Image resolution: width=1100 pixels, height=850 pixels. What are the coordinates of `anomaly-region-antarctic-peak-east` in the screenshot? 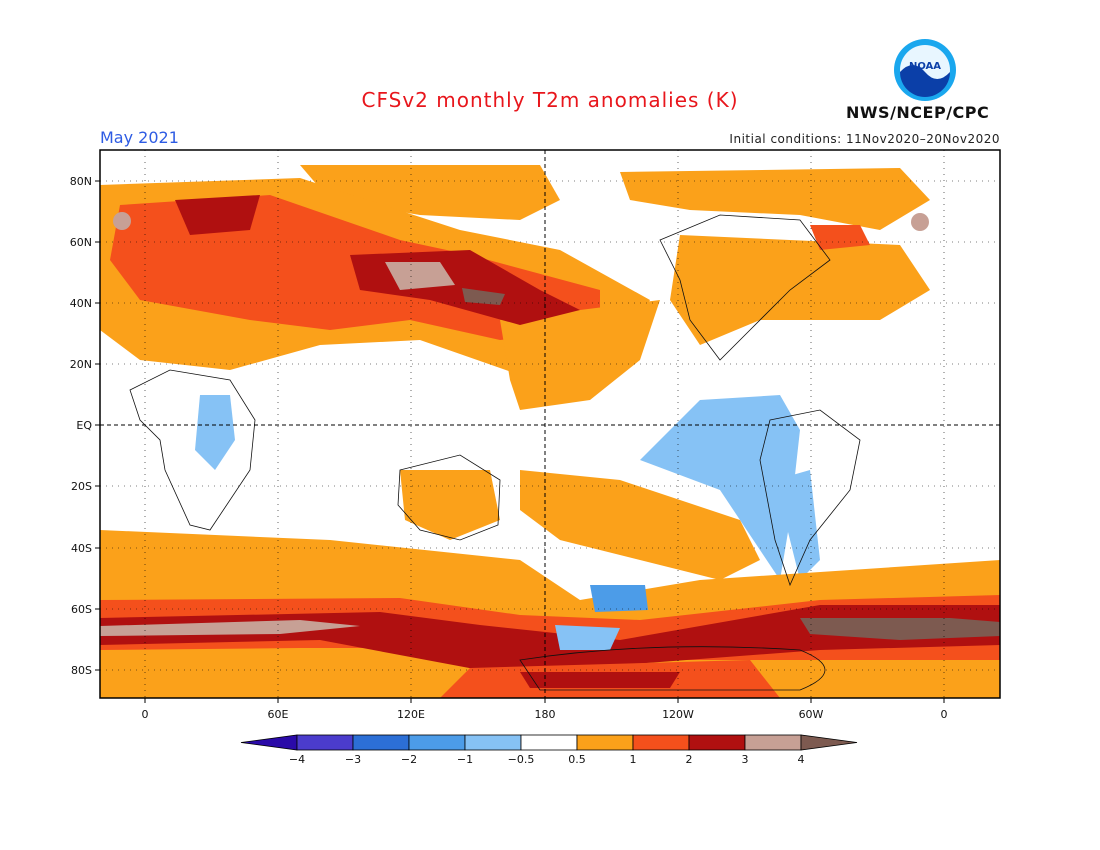 It's located at (900, 629).